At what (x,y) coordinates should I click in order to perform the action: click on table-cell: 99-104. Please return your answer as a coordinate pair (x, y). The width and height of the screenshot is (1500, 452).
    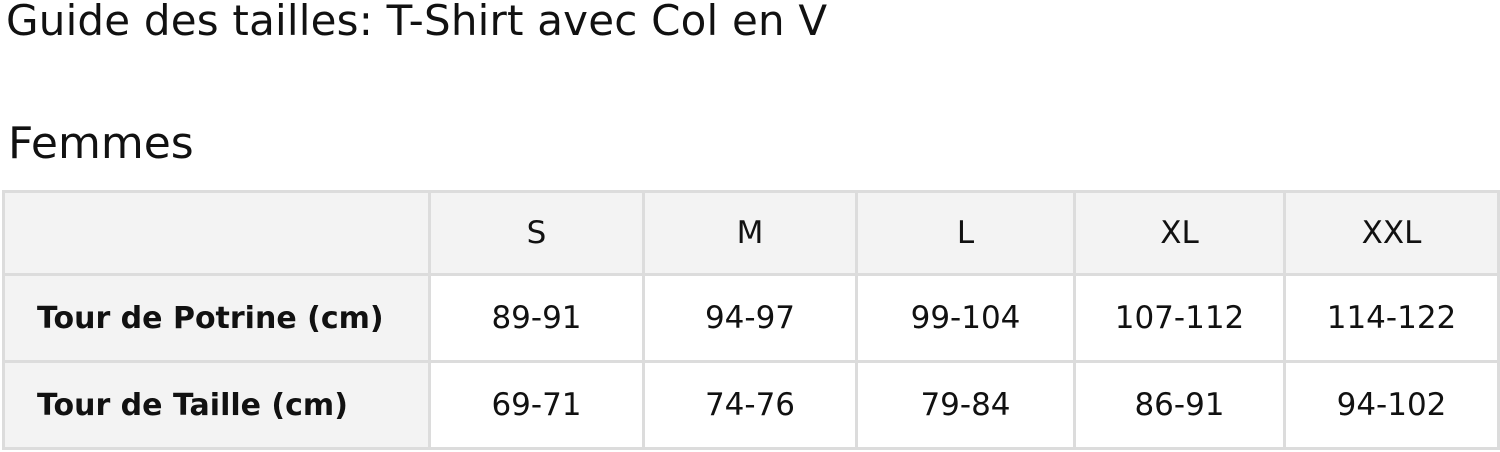
    Looking at the image, I should click on (965, 318).